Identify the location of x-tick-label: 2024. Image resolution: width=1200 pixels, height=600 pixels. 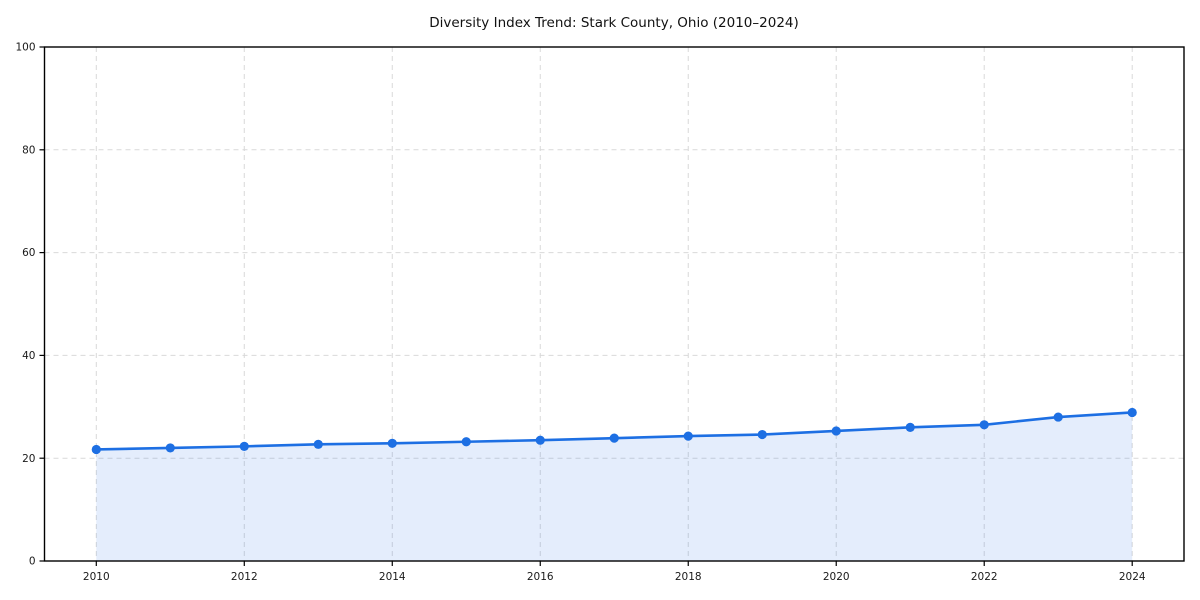
(1132, 577).